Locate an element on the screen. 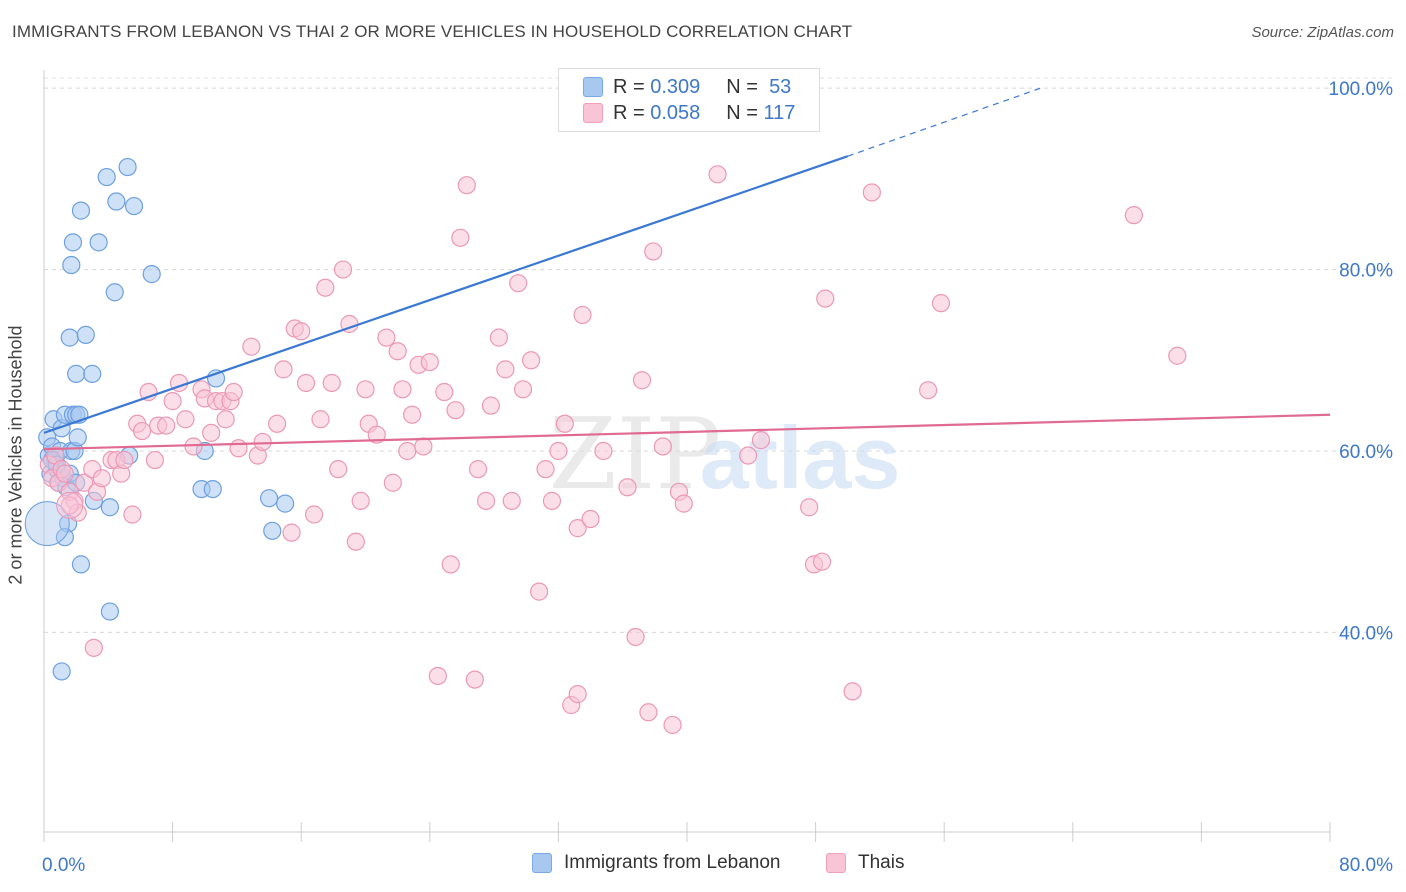 The width and height of the screenshot is (1406, 892). y-axis-label: 2 or more Vehicles in Household is located at coordinates (15, 455).